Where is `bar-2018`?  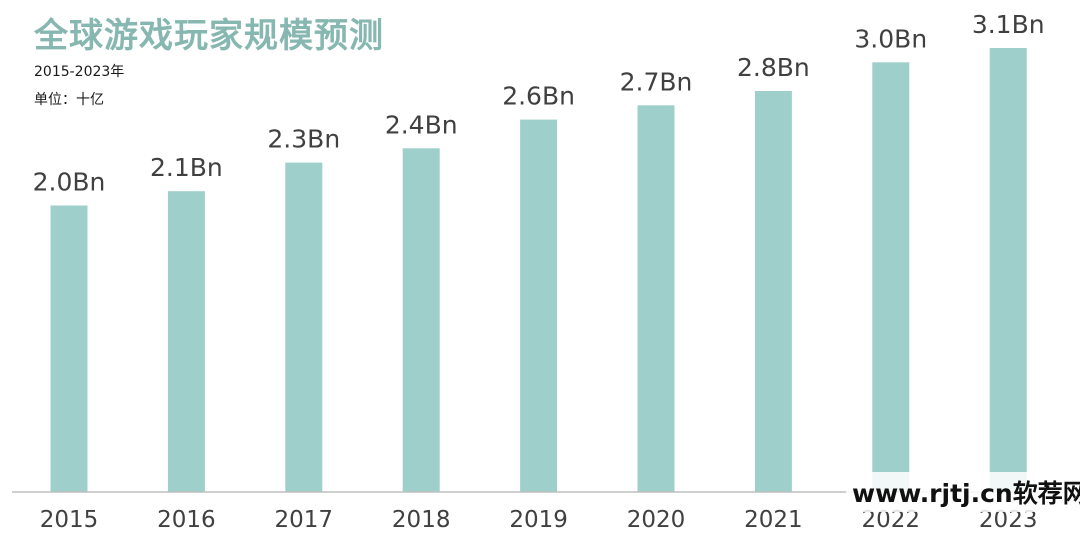
bar-2018 is located at coordinates (421, 320).